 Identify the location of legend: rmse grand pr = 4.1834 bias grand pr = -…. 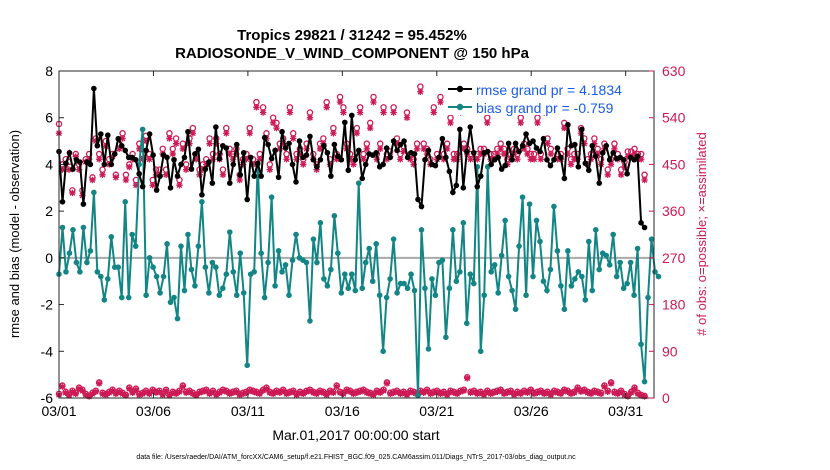
(546, 98).